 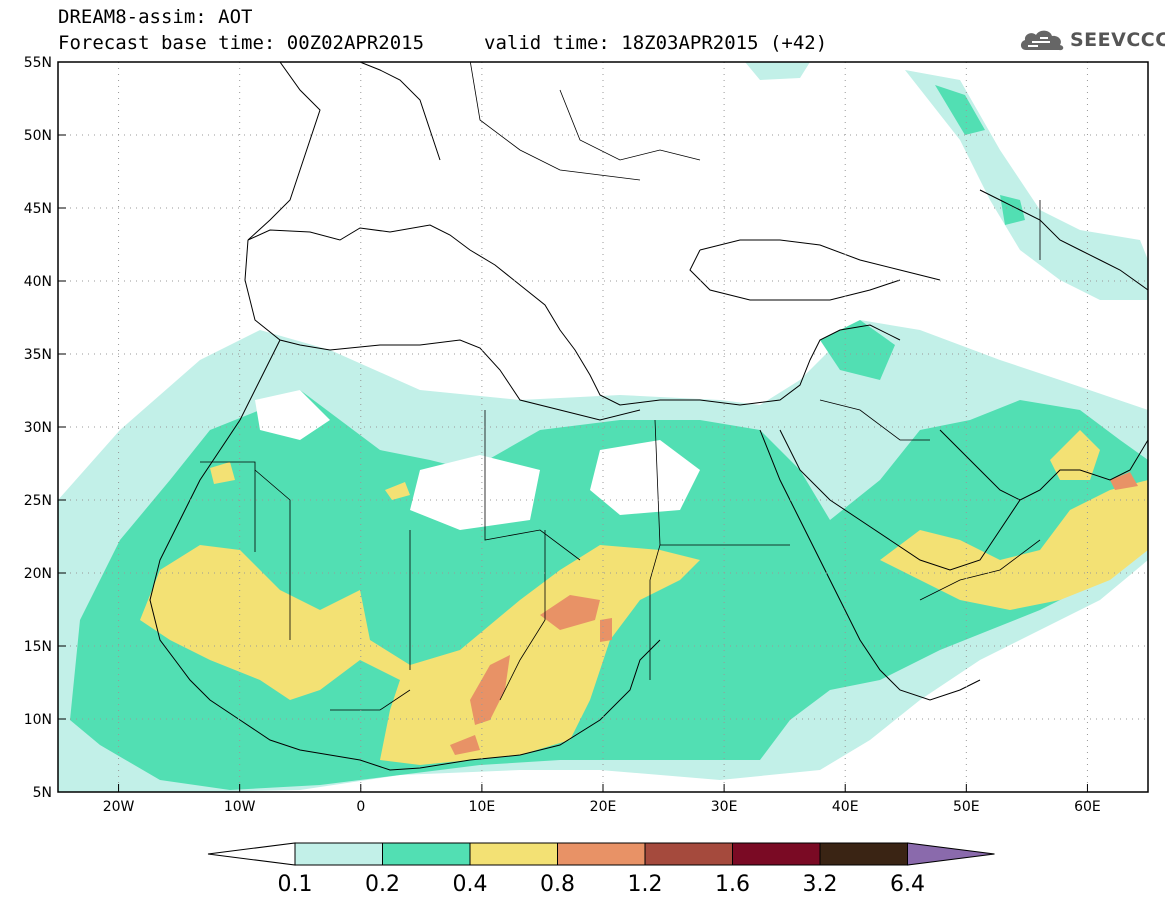 I want to click on map-title: DREAM8-assim: AOT, so click(x=155, y=17).